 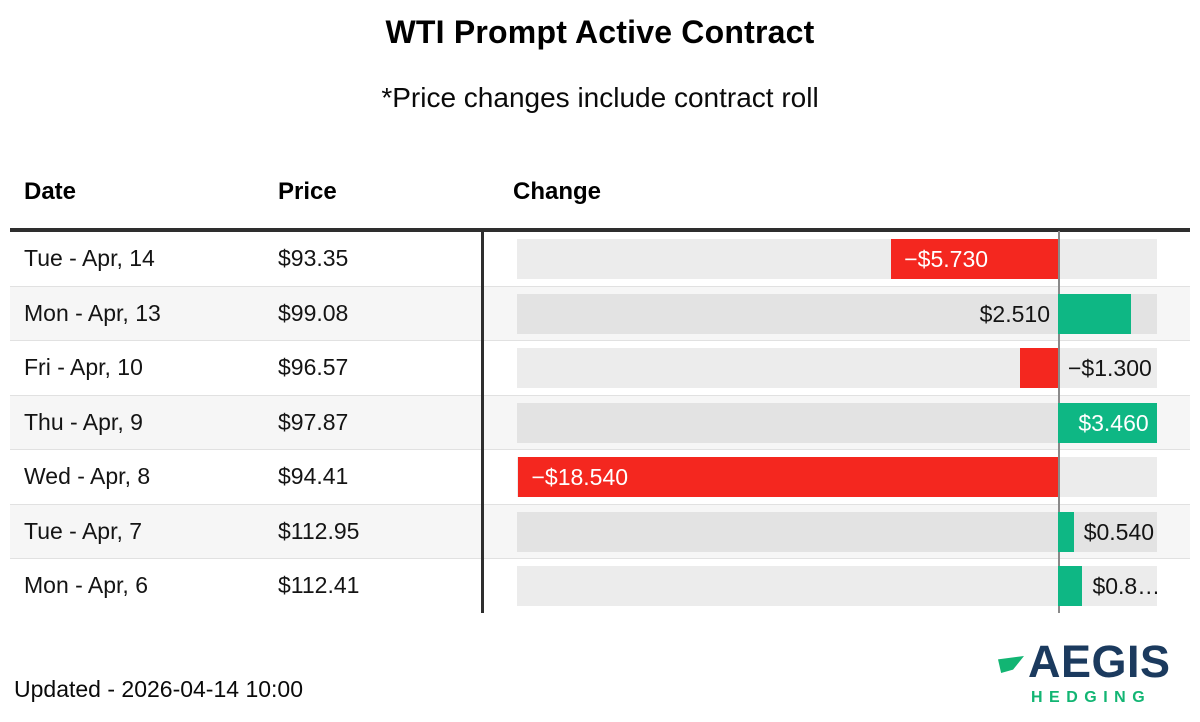 I want to click on chart-title: WTI Prompt Active Contract, so click(x=600, y=32).